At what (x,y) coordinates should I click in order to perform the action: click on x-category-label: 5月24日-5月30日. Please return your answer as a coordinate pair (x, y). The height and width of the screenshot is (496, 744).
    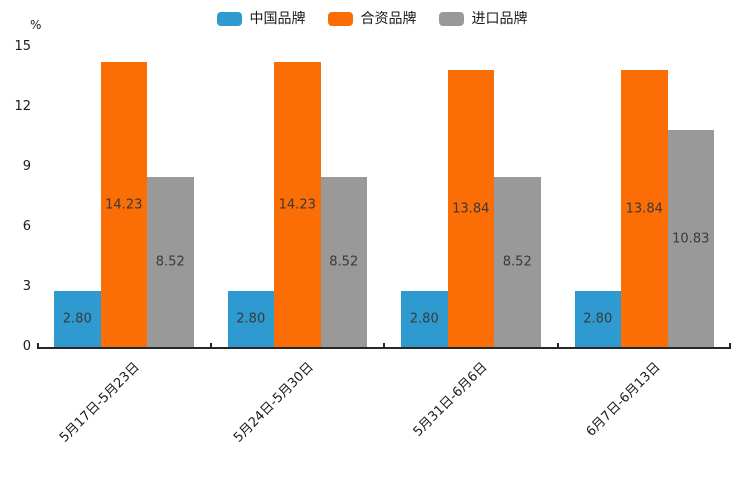
    Looking at the image, I should click on (273, 402).